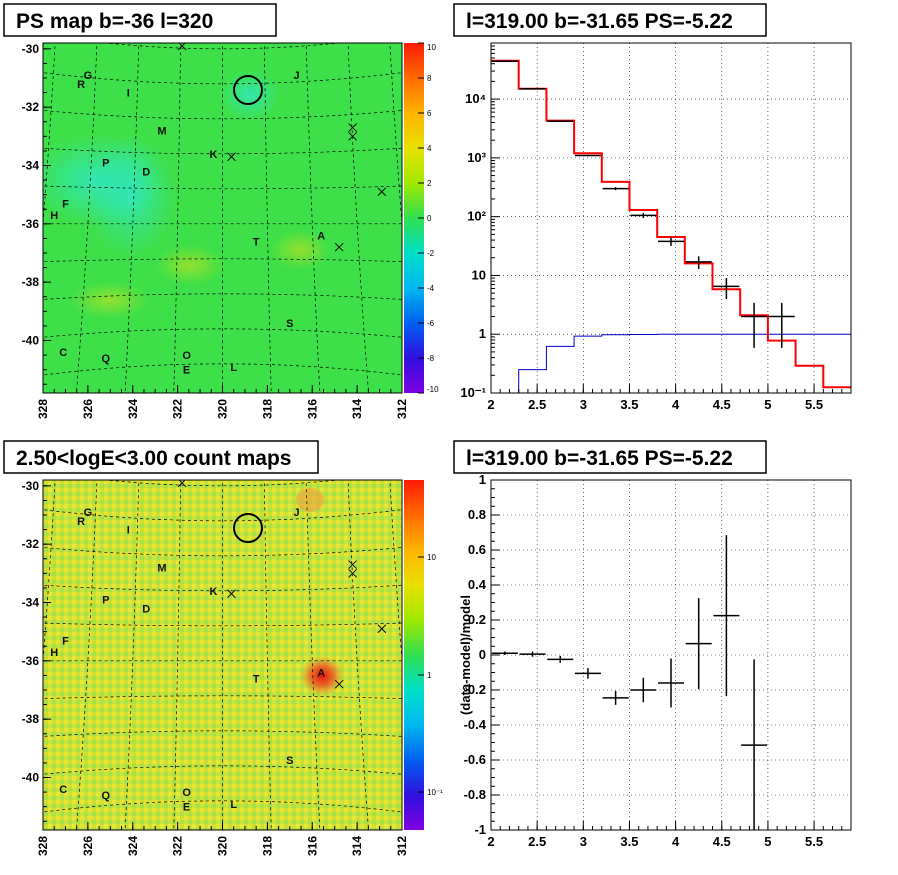  Describe the element at coordinates (431, 557) in the screenshot. I see `colorbar-tick-label: 10` at that location.